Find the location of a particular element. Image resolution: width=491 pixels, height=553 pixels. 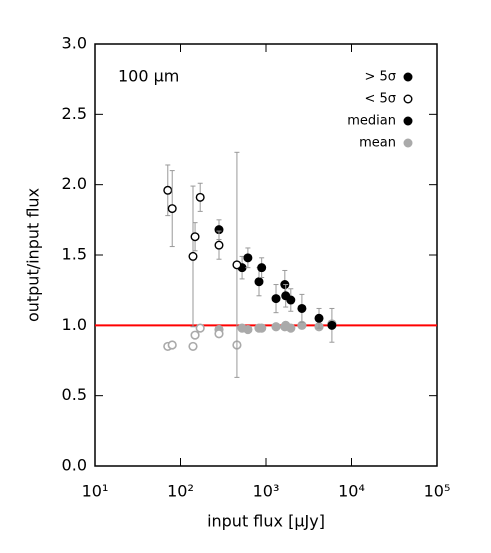

x-tick-label: 10⁵ is located at coordinates (437, 491).